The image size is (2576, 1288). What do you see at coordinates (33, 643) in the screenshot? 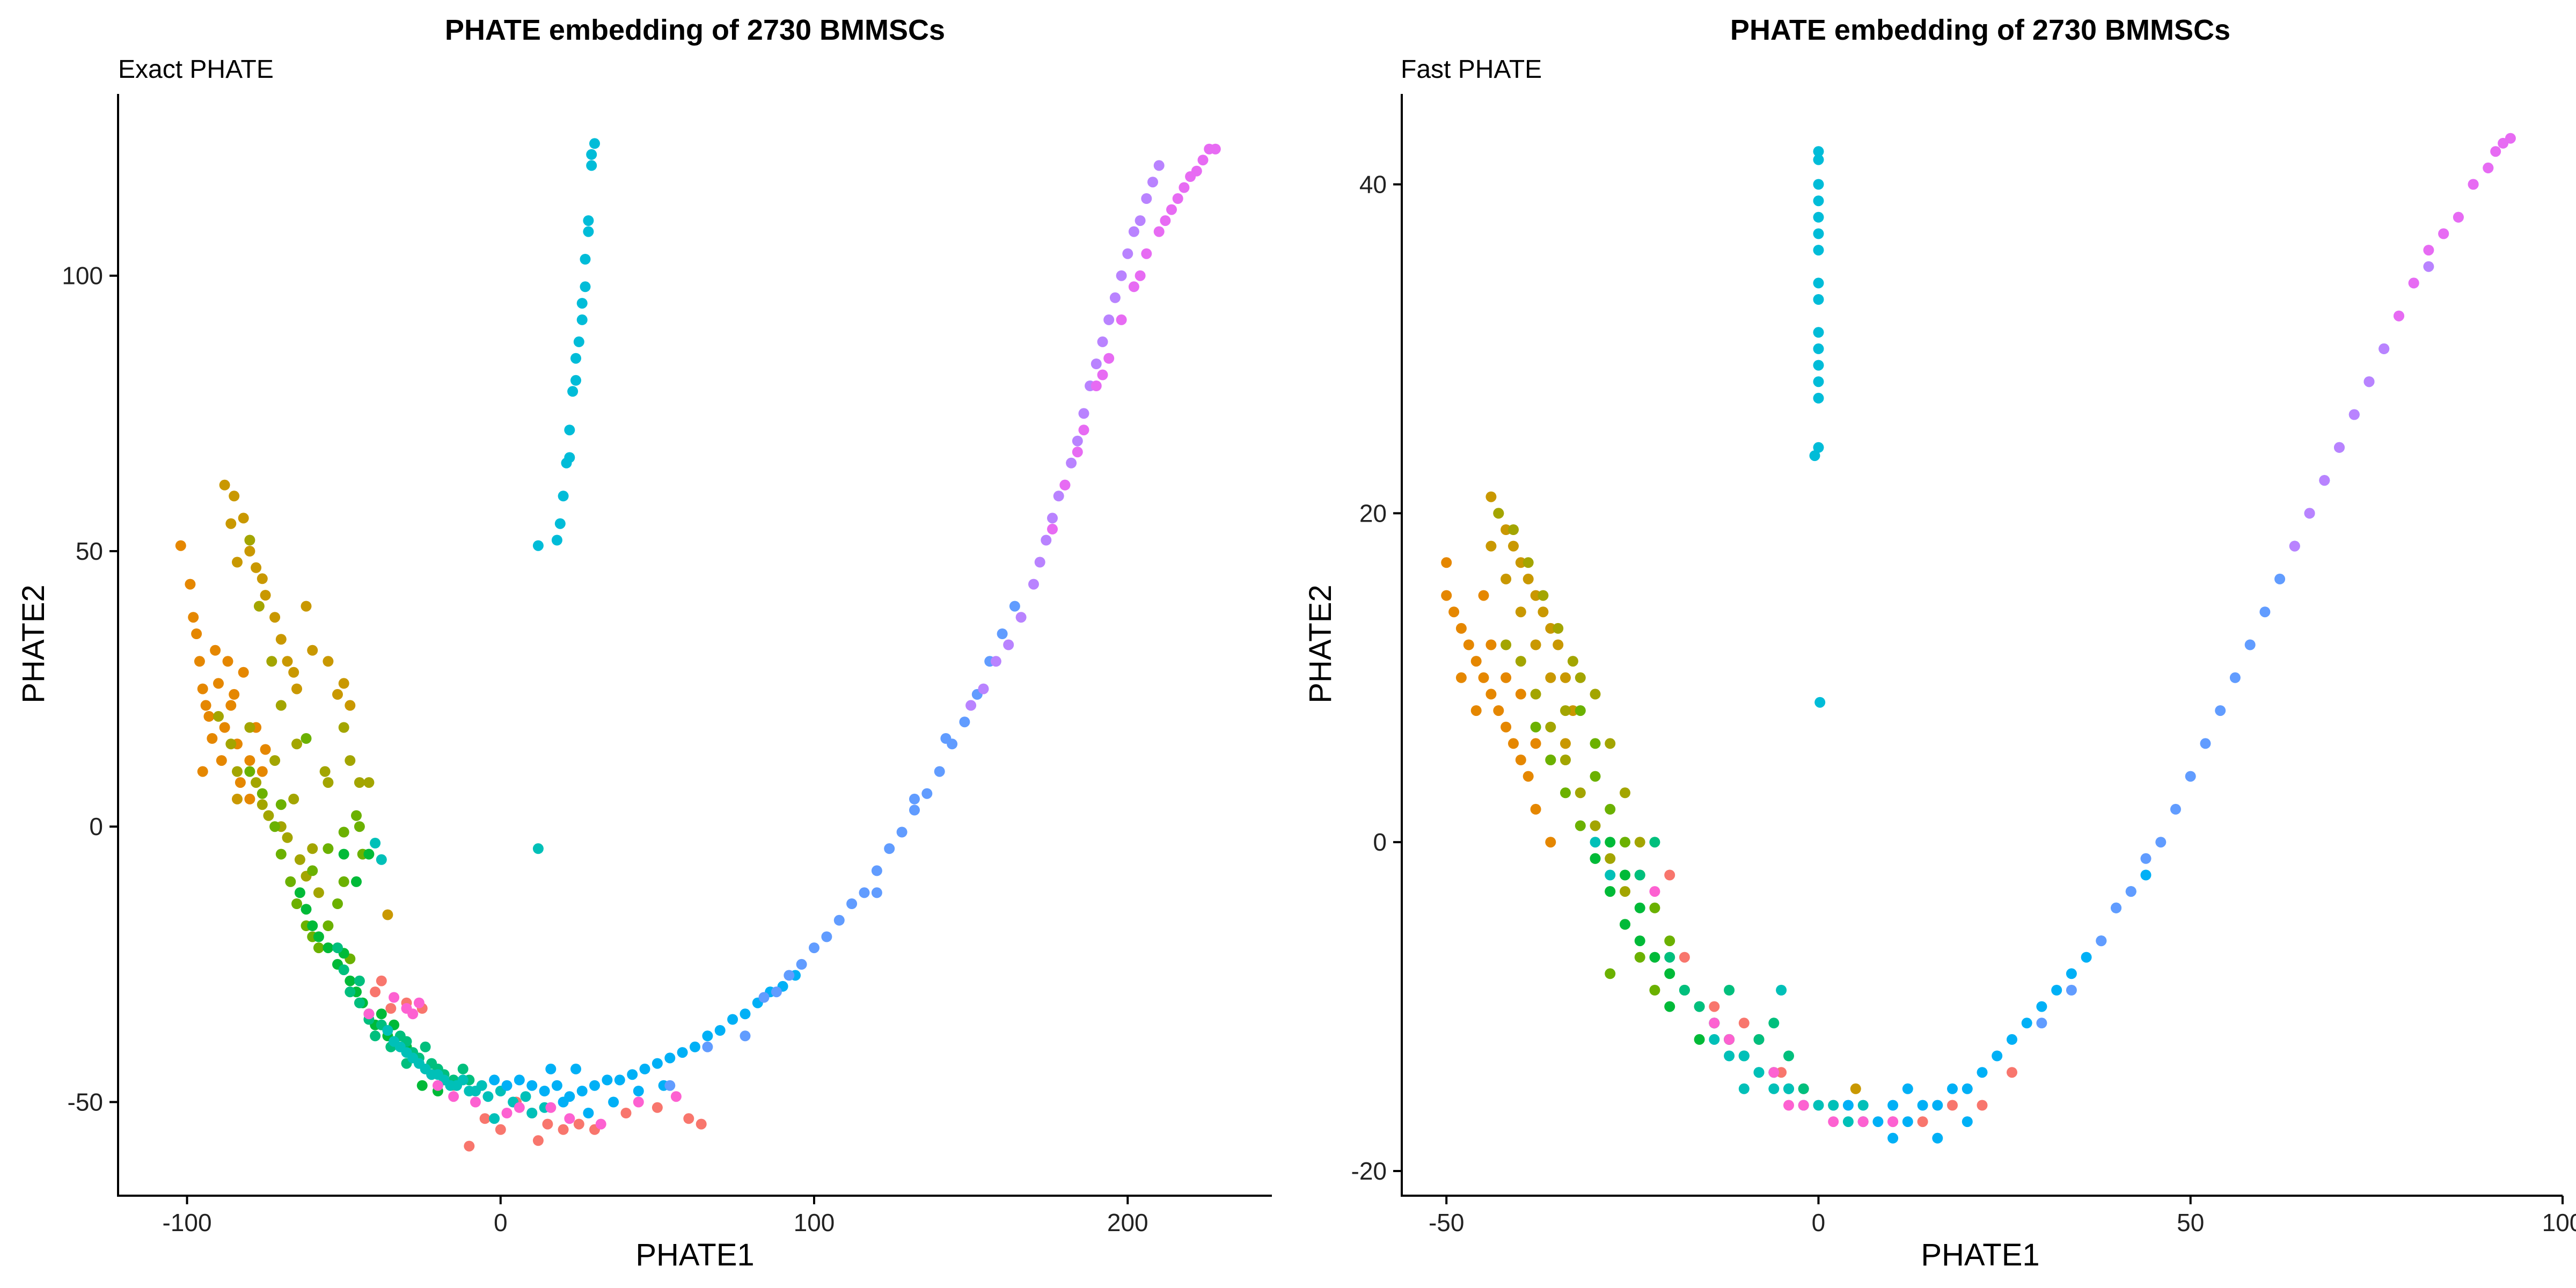
I see `y-axis-label: PHATE2` at bounding box center [33, 643].